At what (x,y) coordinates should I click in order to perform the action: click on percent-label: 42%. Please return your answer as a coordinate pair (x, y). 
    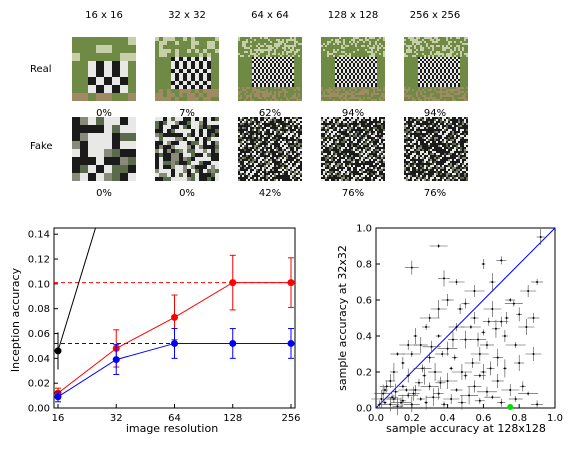
    Looking at the image, I should click on (270, 193).